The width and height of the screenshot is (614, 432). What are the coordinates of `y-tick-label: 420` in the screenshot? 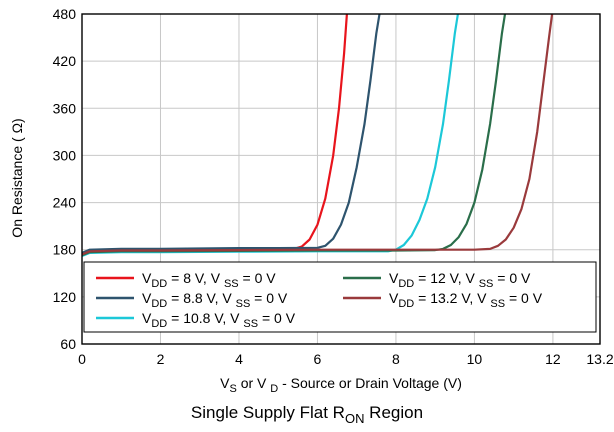 It's located at (65, 61).